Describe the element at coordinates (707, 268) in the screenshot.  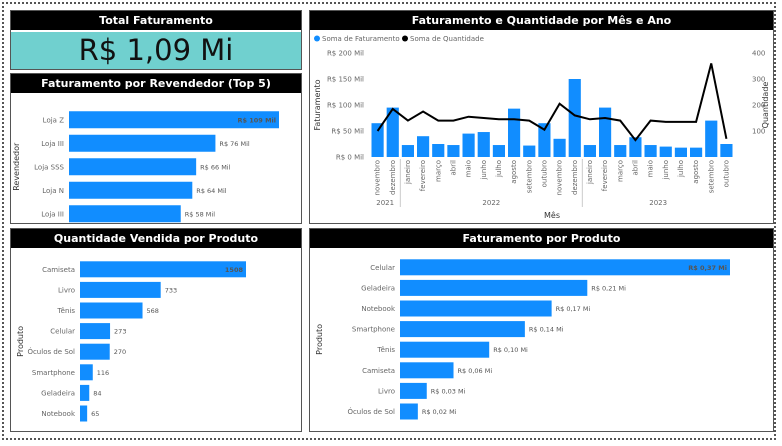
I see `data-label: R$ 0,37 Mi` at that location.